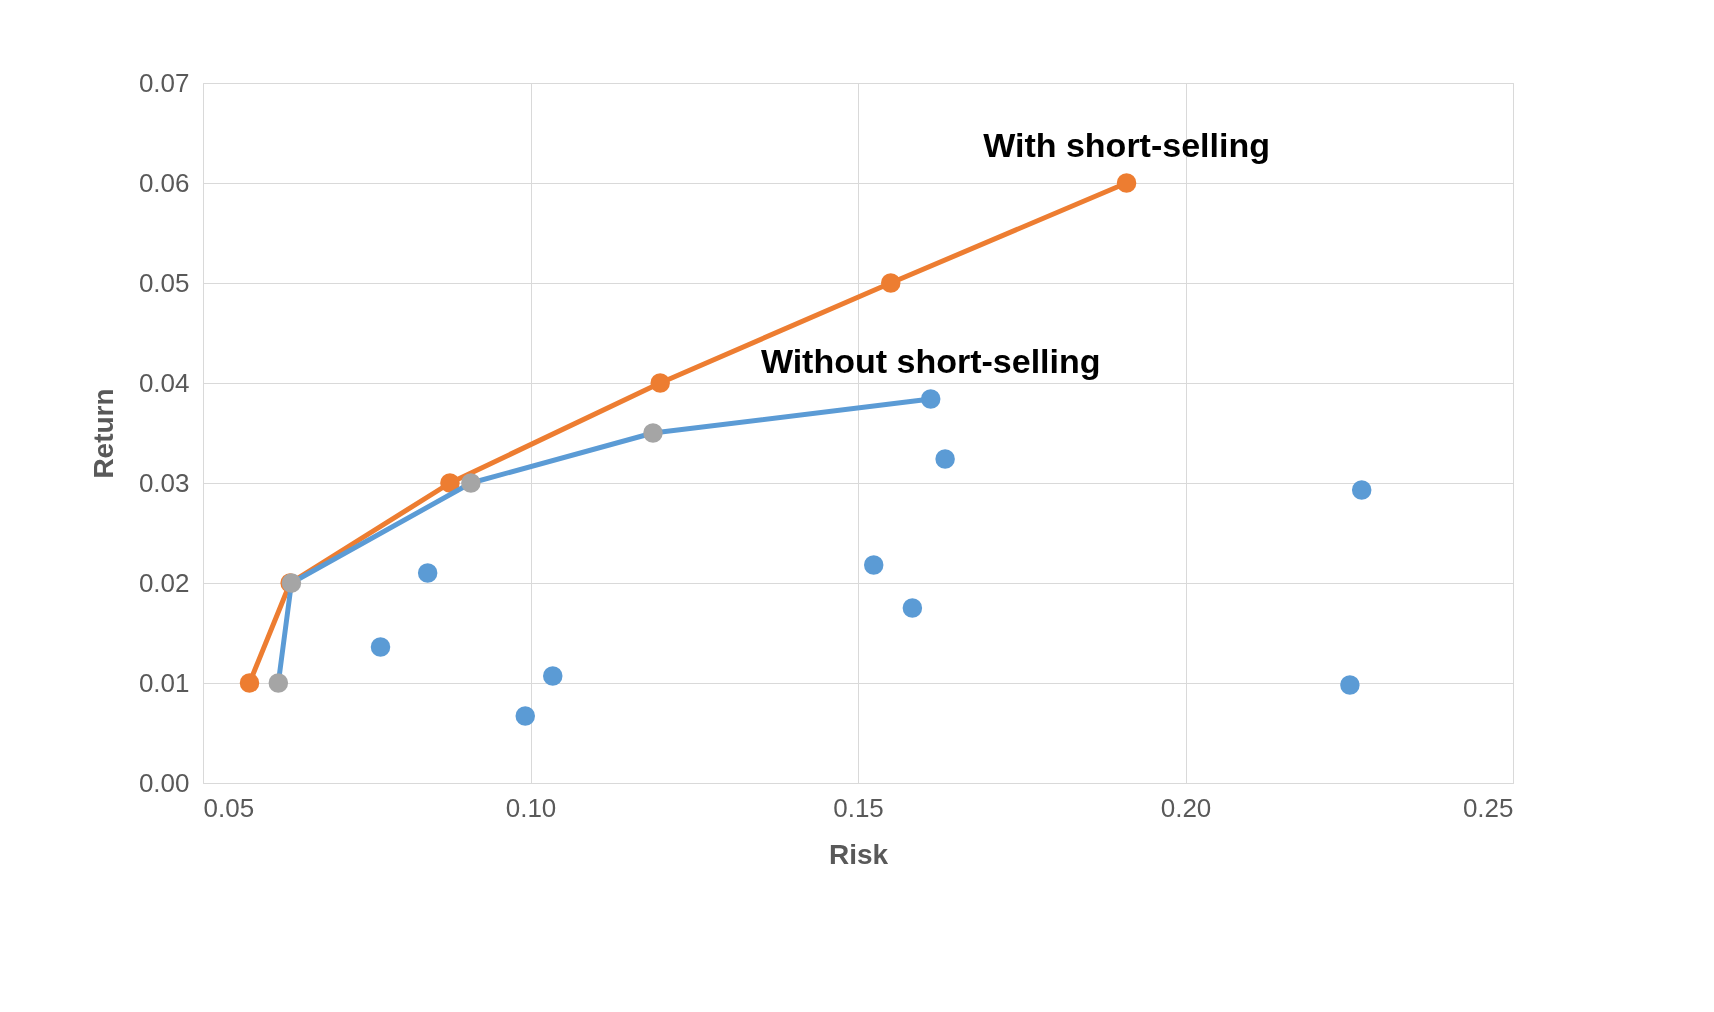  I want to click on x-axis-title: Risk, so click(858, 854).